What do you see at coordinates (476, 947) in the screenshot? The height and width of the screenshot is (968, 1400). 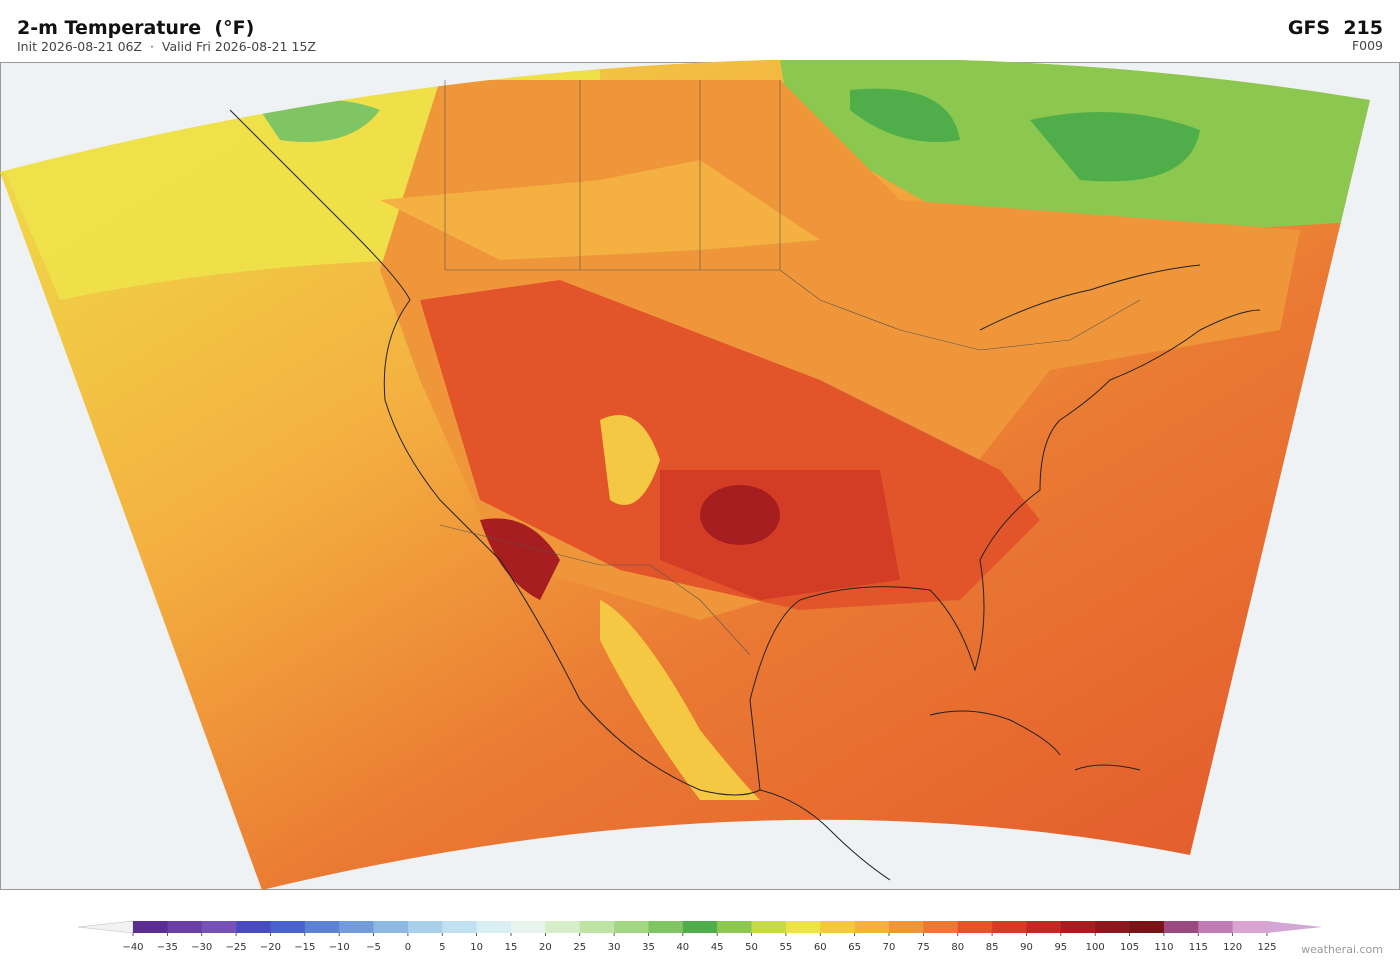 I see `colorbar-tick-label: 10` at bounding box center [476, 947].